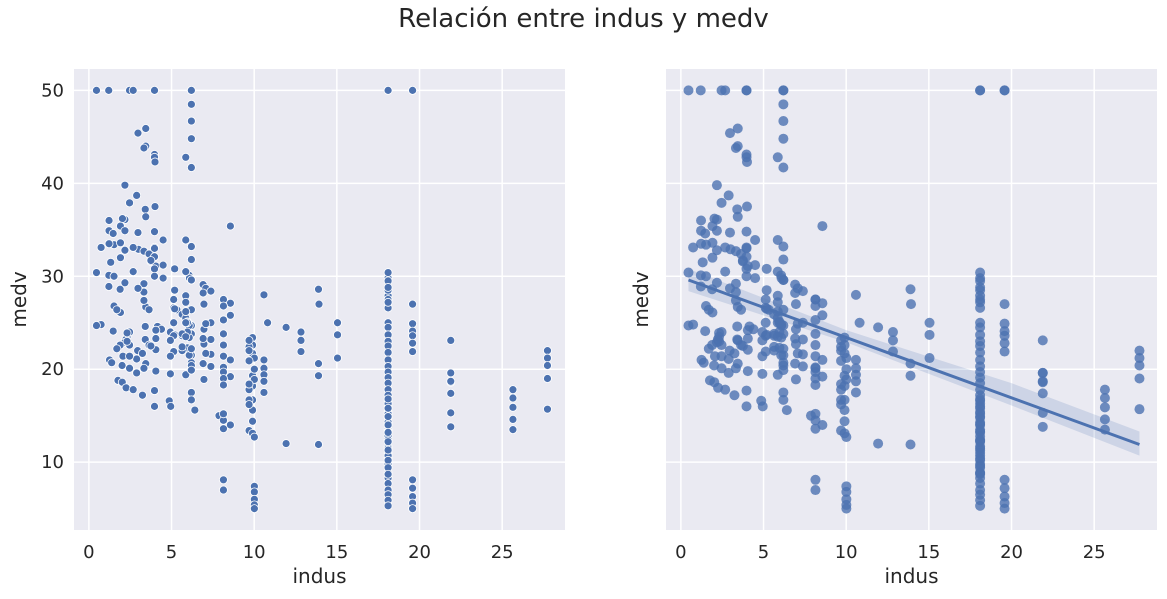  What do you see at coordinates (336, 552) in the screenshot?
I see `x-tick-label: 15` at bounding box center [336, 552].